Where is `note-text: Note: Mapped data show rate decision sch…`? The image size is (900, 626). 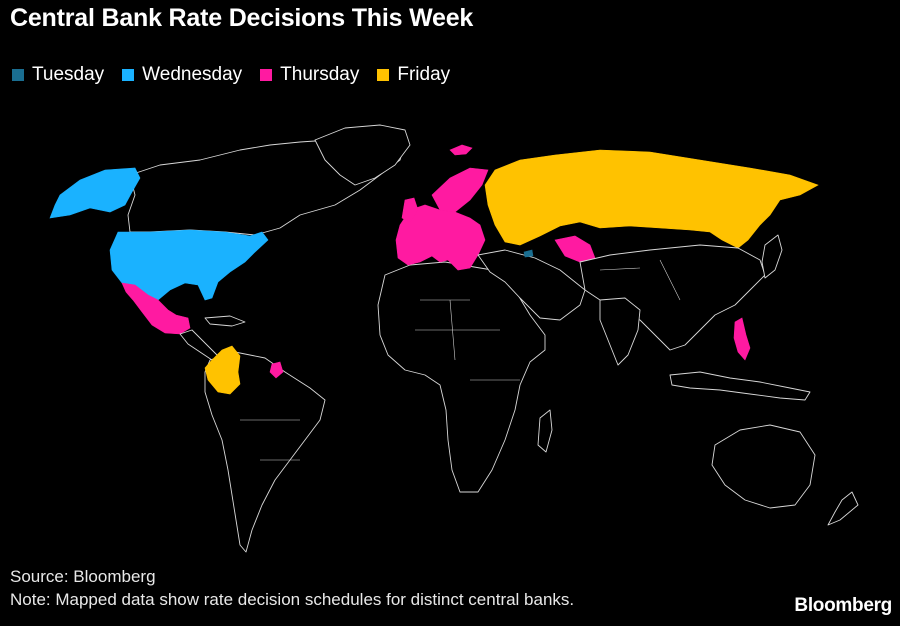 note-text: Note: Mapped data show rate decision sch… is located at coordinates (292, 599).